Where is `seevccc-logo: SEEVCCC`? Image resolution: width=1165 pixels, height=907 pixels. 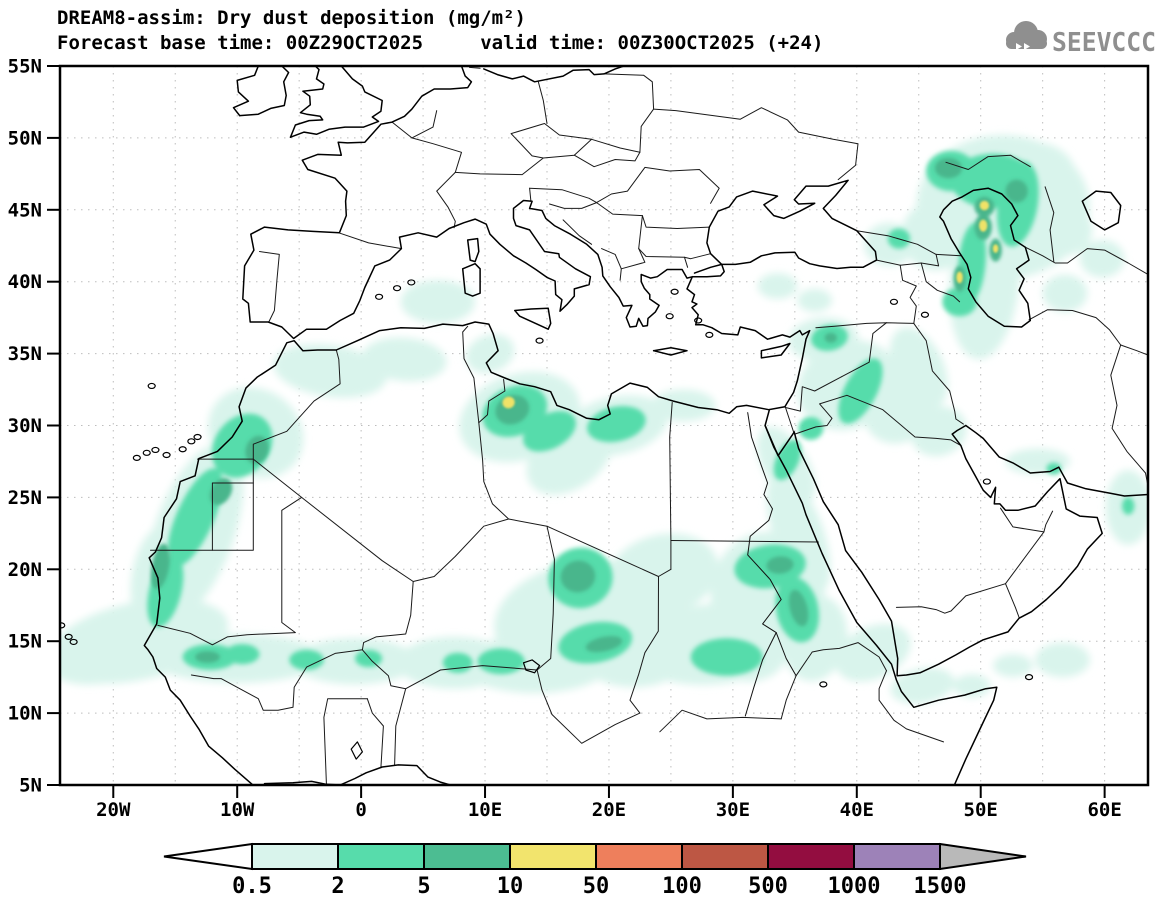 seevccc-logo: SEEVCCC is located at coordinates (1081, 39).